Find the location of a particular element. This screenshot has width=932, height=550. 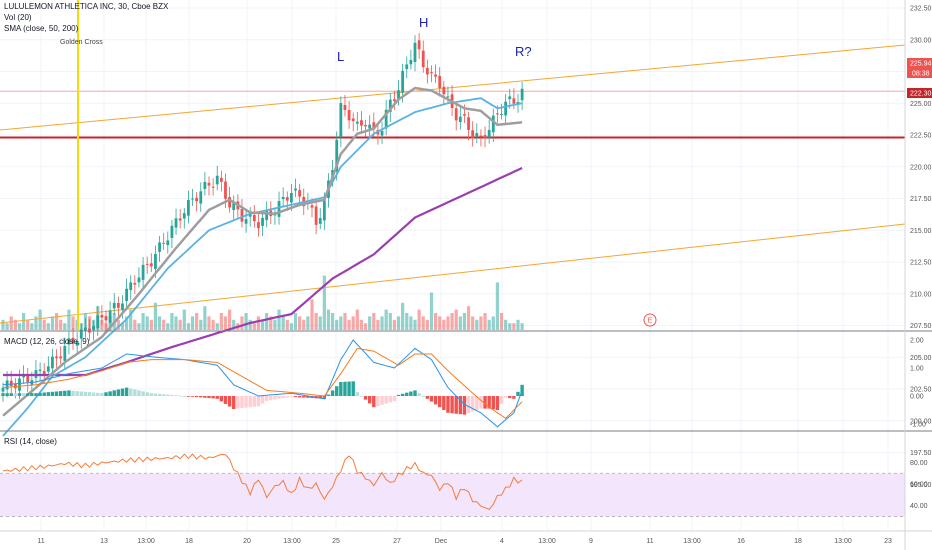

macd-legend: MACD (12, 26, close, 9) is located at coordinates (47, 341).